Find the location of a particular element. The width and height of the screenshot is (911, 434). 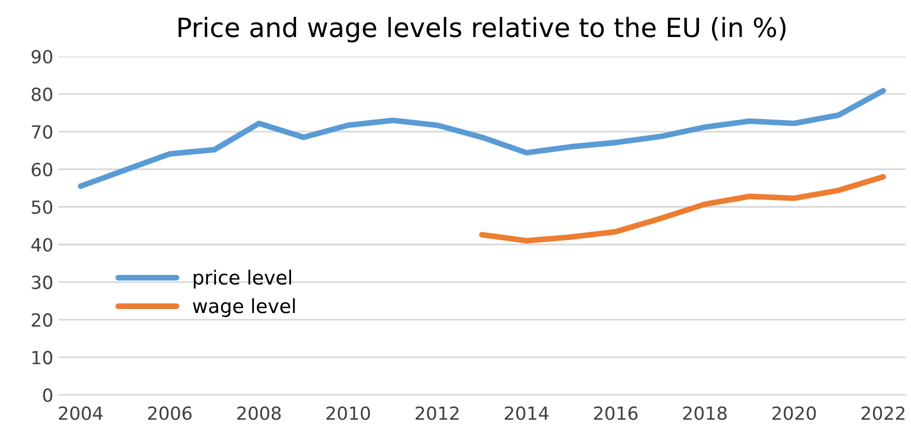

legend-label: wage level is located at coordinates (243, 308).